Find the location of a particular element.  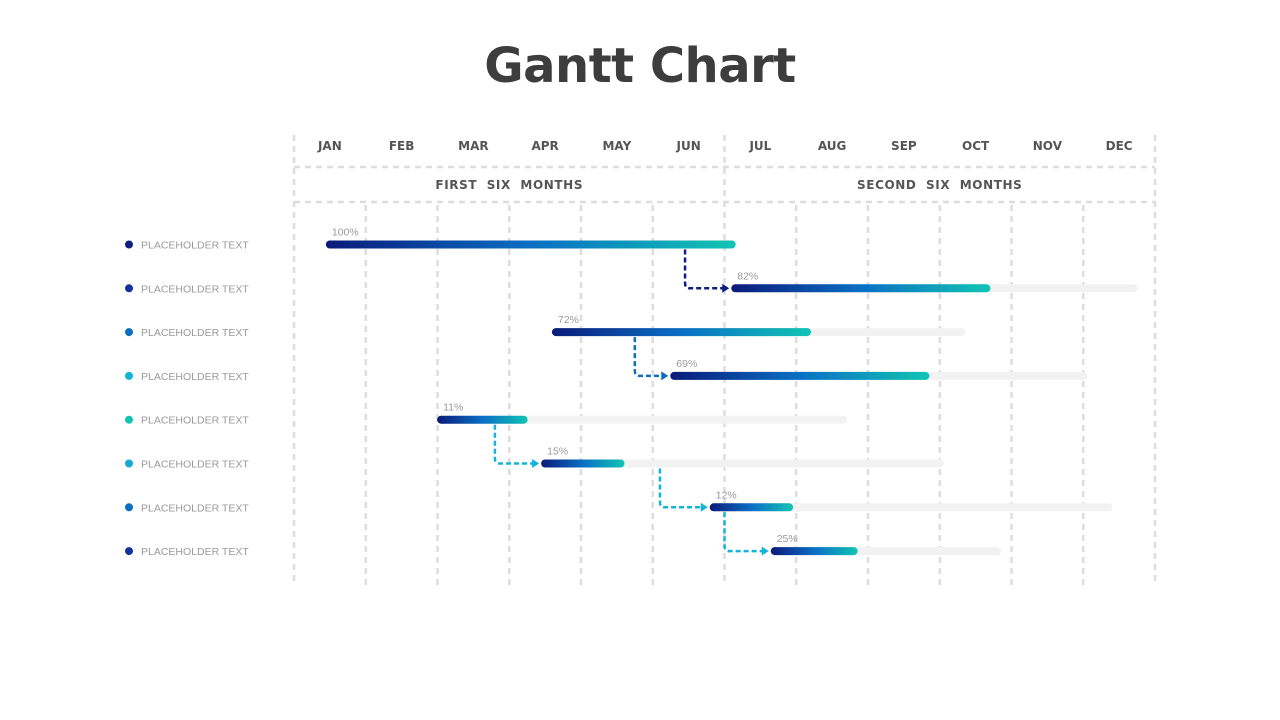

page-title: Gantt Chart is located at coordinates (640, 66).